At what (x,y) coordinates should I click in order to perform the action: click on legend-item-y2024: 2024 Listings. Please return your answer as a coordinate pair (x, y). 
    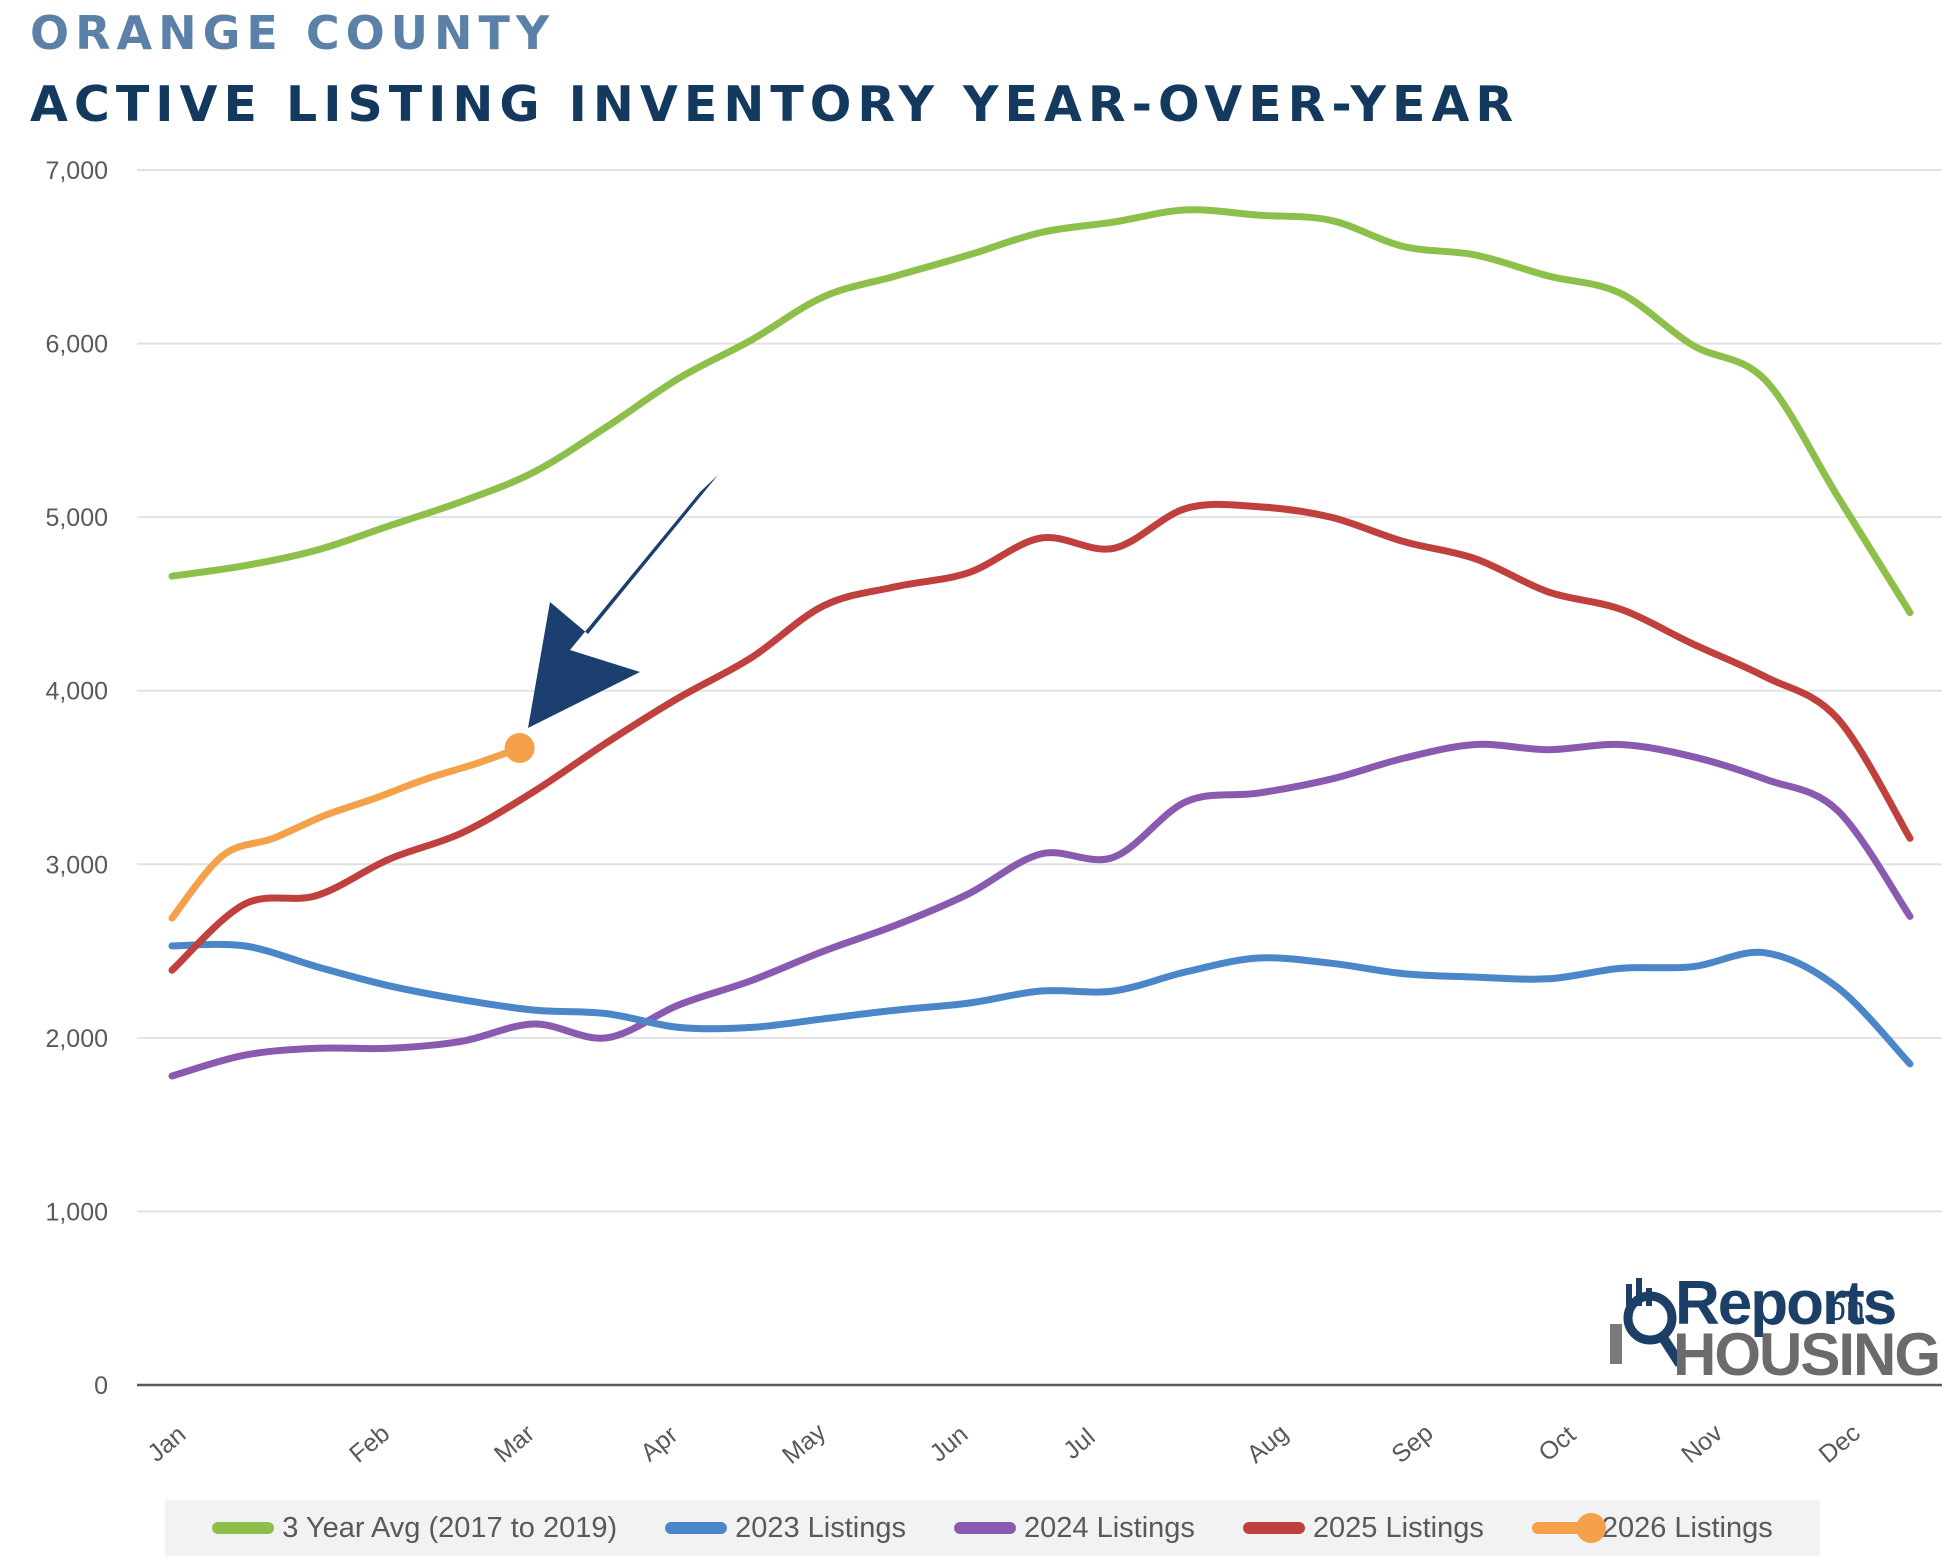
    Looking at the image, I should click on (1074, 1528).